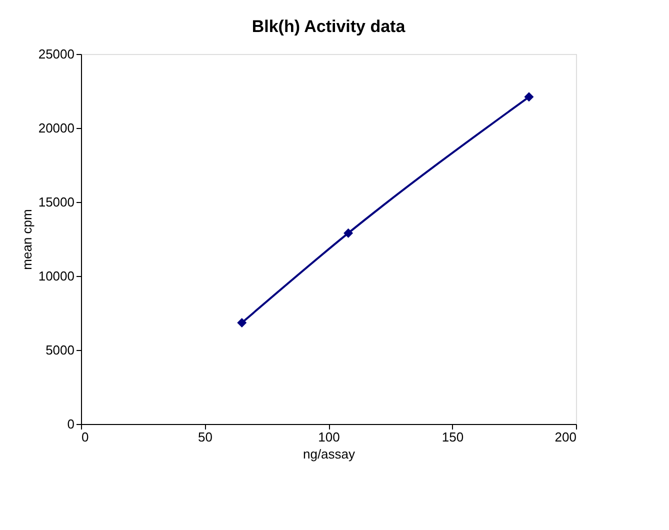  What do you see at coordinates (565, 437) in the screenshot?
I see `x-tick-label: 200` at bounding box center [565, 437].